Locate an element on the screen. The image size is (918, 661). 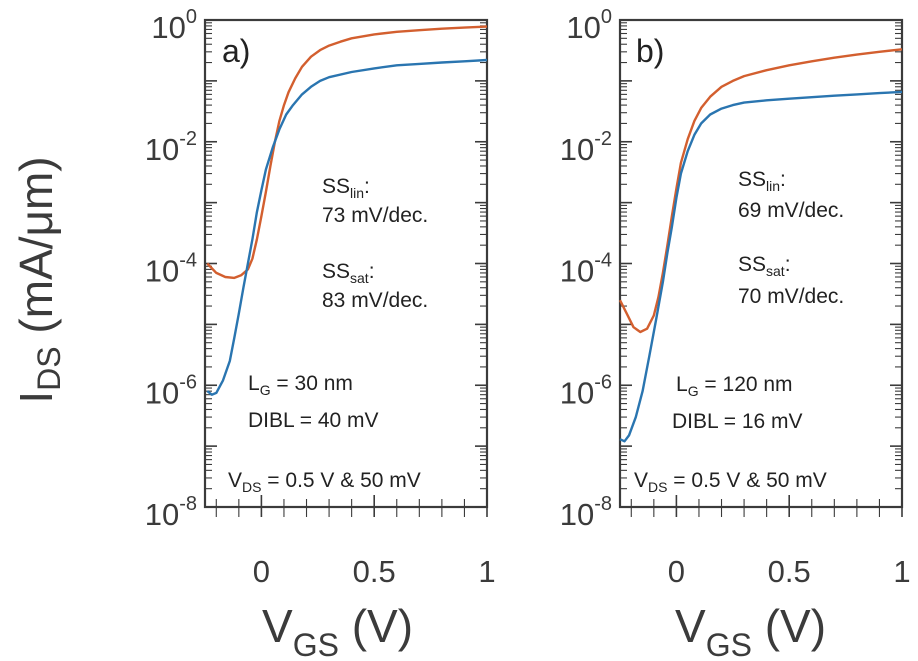
ss-sat-value: 83 mV/dec. is located at coordinates (375, 300).